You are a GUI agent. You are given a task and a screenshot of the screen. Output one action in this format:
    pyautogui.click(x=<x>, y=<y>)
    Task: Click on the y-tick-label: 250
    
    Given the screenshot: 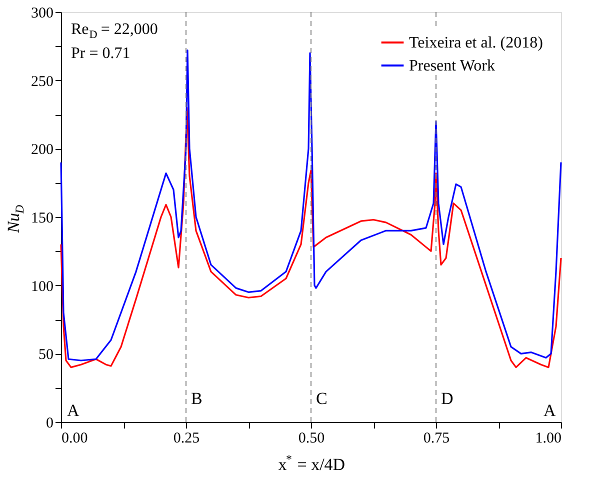 What is the action you would take?
    pyautogui.click(x=42, y=82)
    